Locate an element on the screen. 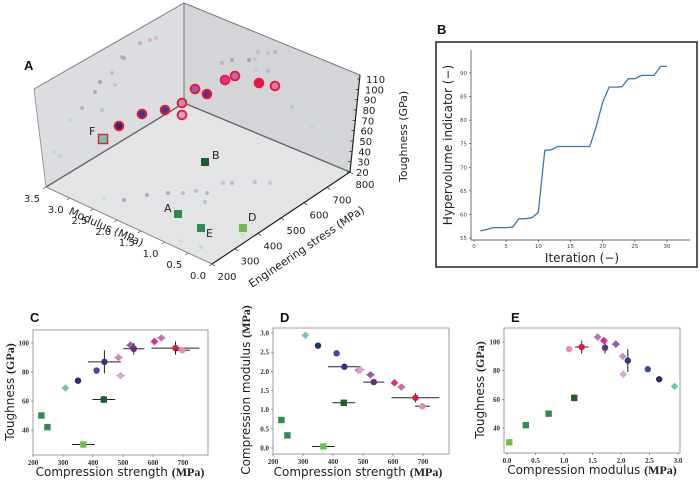 The width and height of the screenshot is (700, 482). x-tick-label-3d: 2.0 is located at coordinates (103, 232).